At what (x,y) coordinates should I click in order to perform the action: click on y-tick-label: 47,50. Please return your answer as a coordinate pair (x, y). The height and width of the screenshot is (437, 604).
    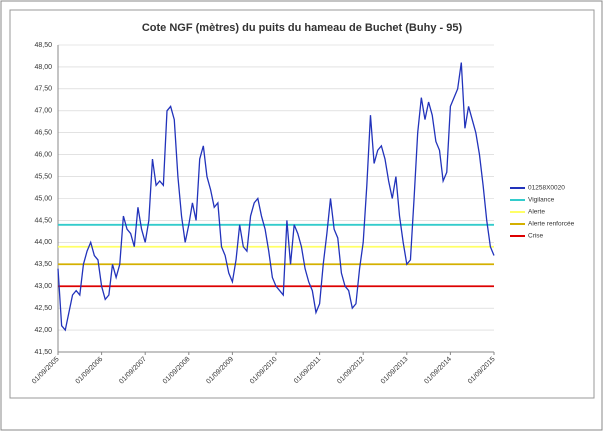
    Looking at the image, I should click on (43, 89).